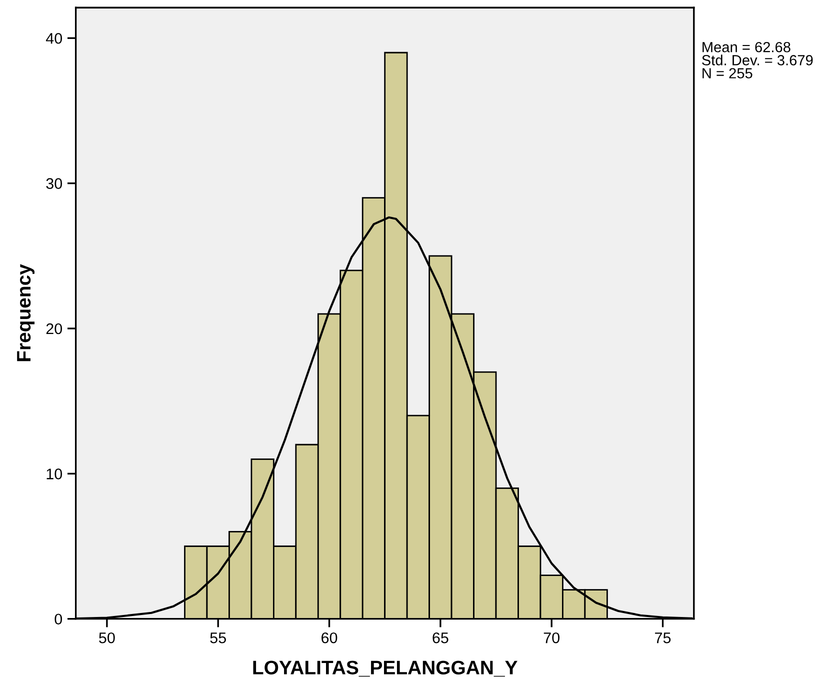 The height and width of the screenshot is (693, 833). What do you see at coordinates (330, 638) in the screenshot?
I see `x-tick-label: 60` at bounding box center [330, 638].